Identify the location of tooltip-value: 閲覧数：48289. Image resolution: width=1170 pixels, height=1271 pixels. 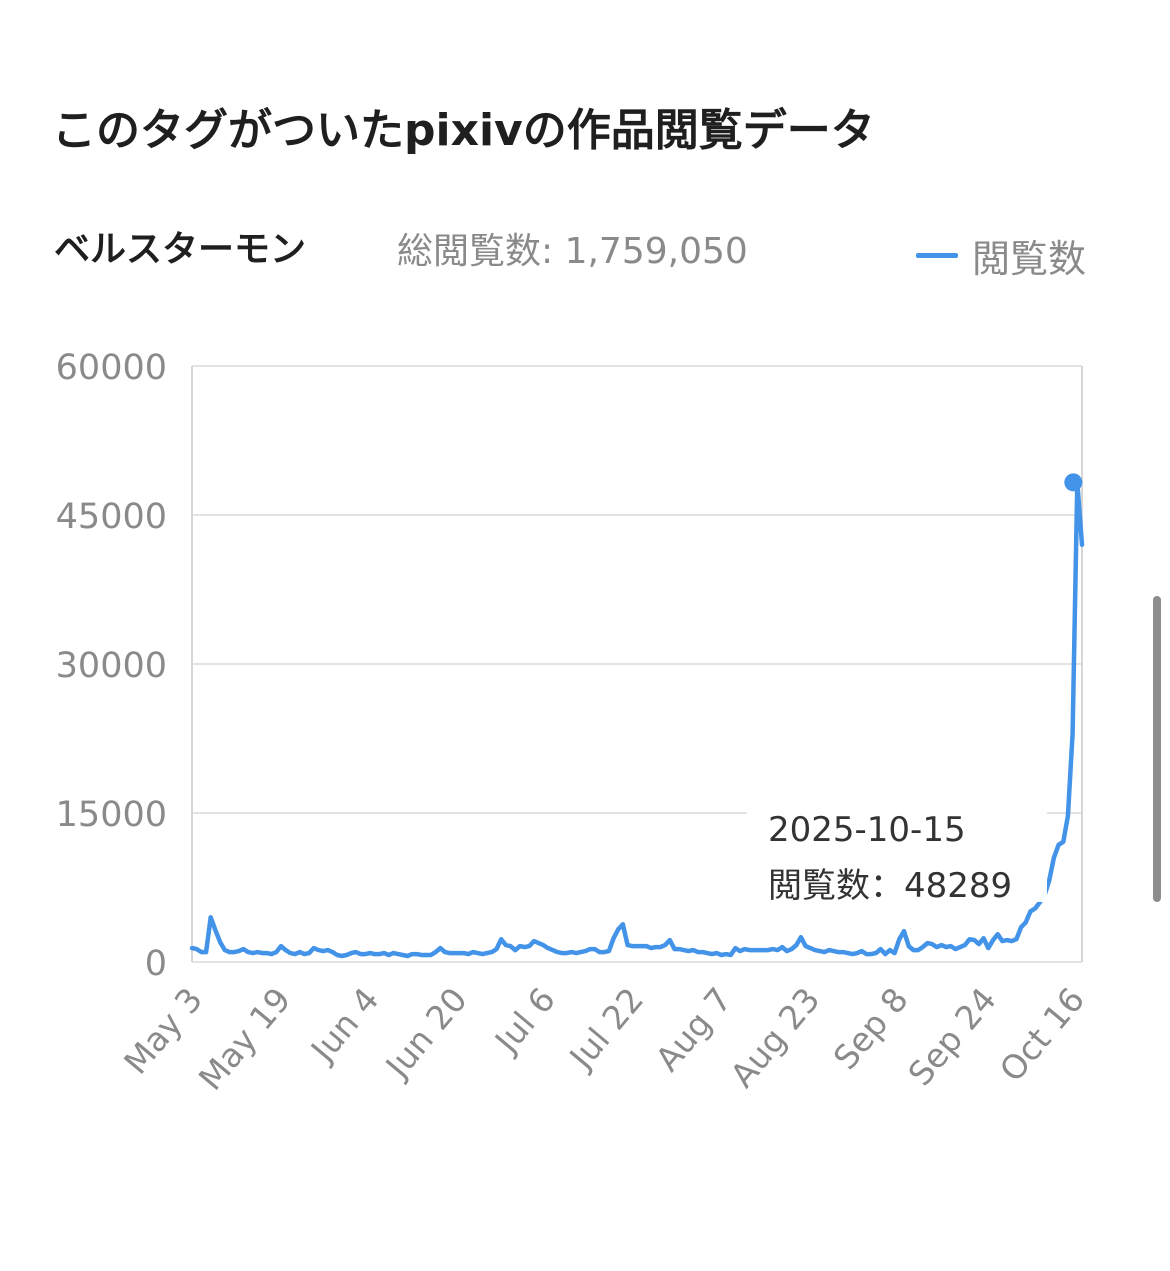
(890, 886).